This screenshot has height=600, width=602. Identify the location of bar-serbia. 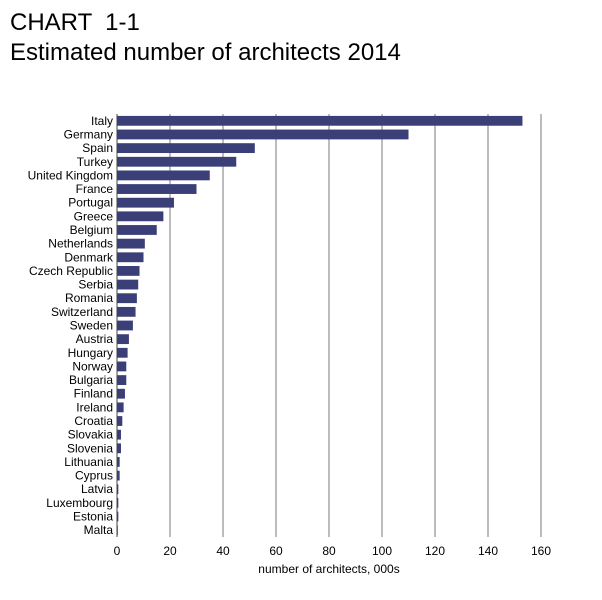
(128, 284).